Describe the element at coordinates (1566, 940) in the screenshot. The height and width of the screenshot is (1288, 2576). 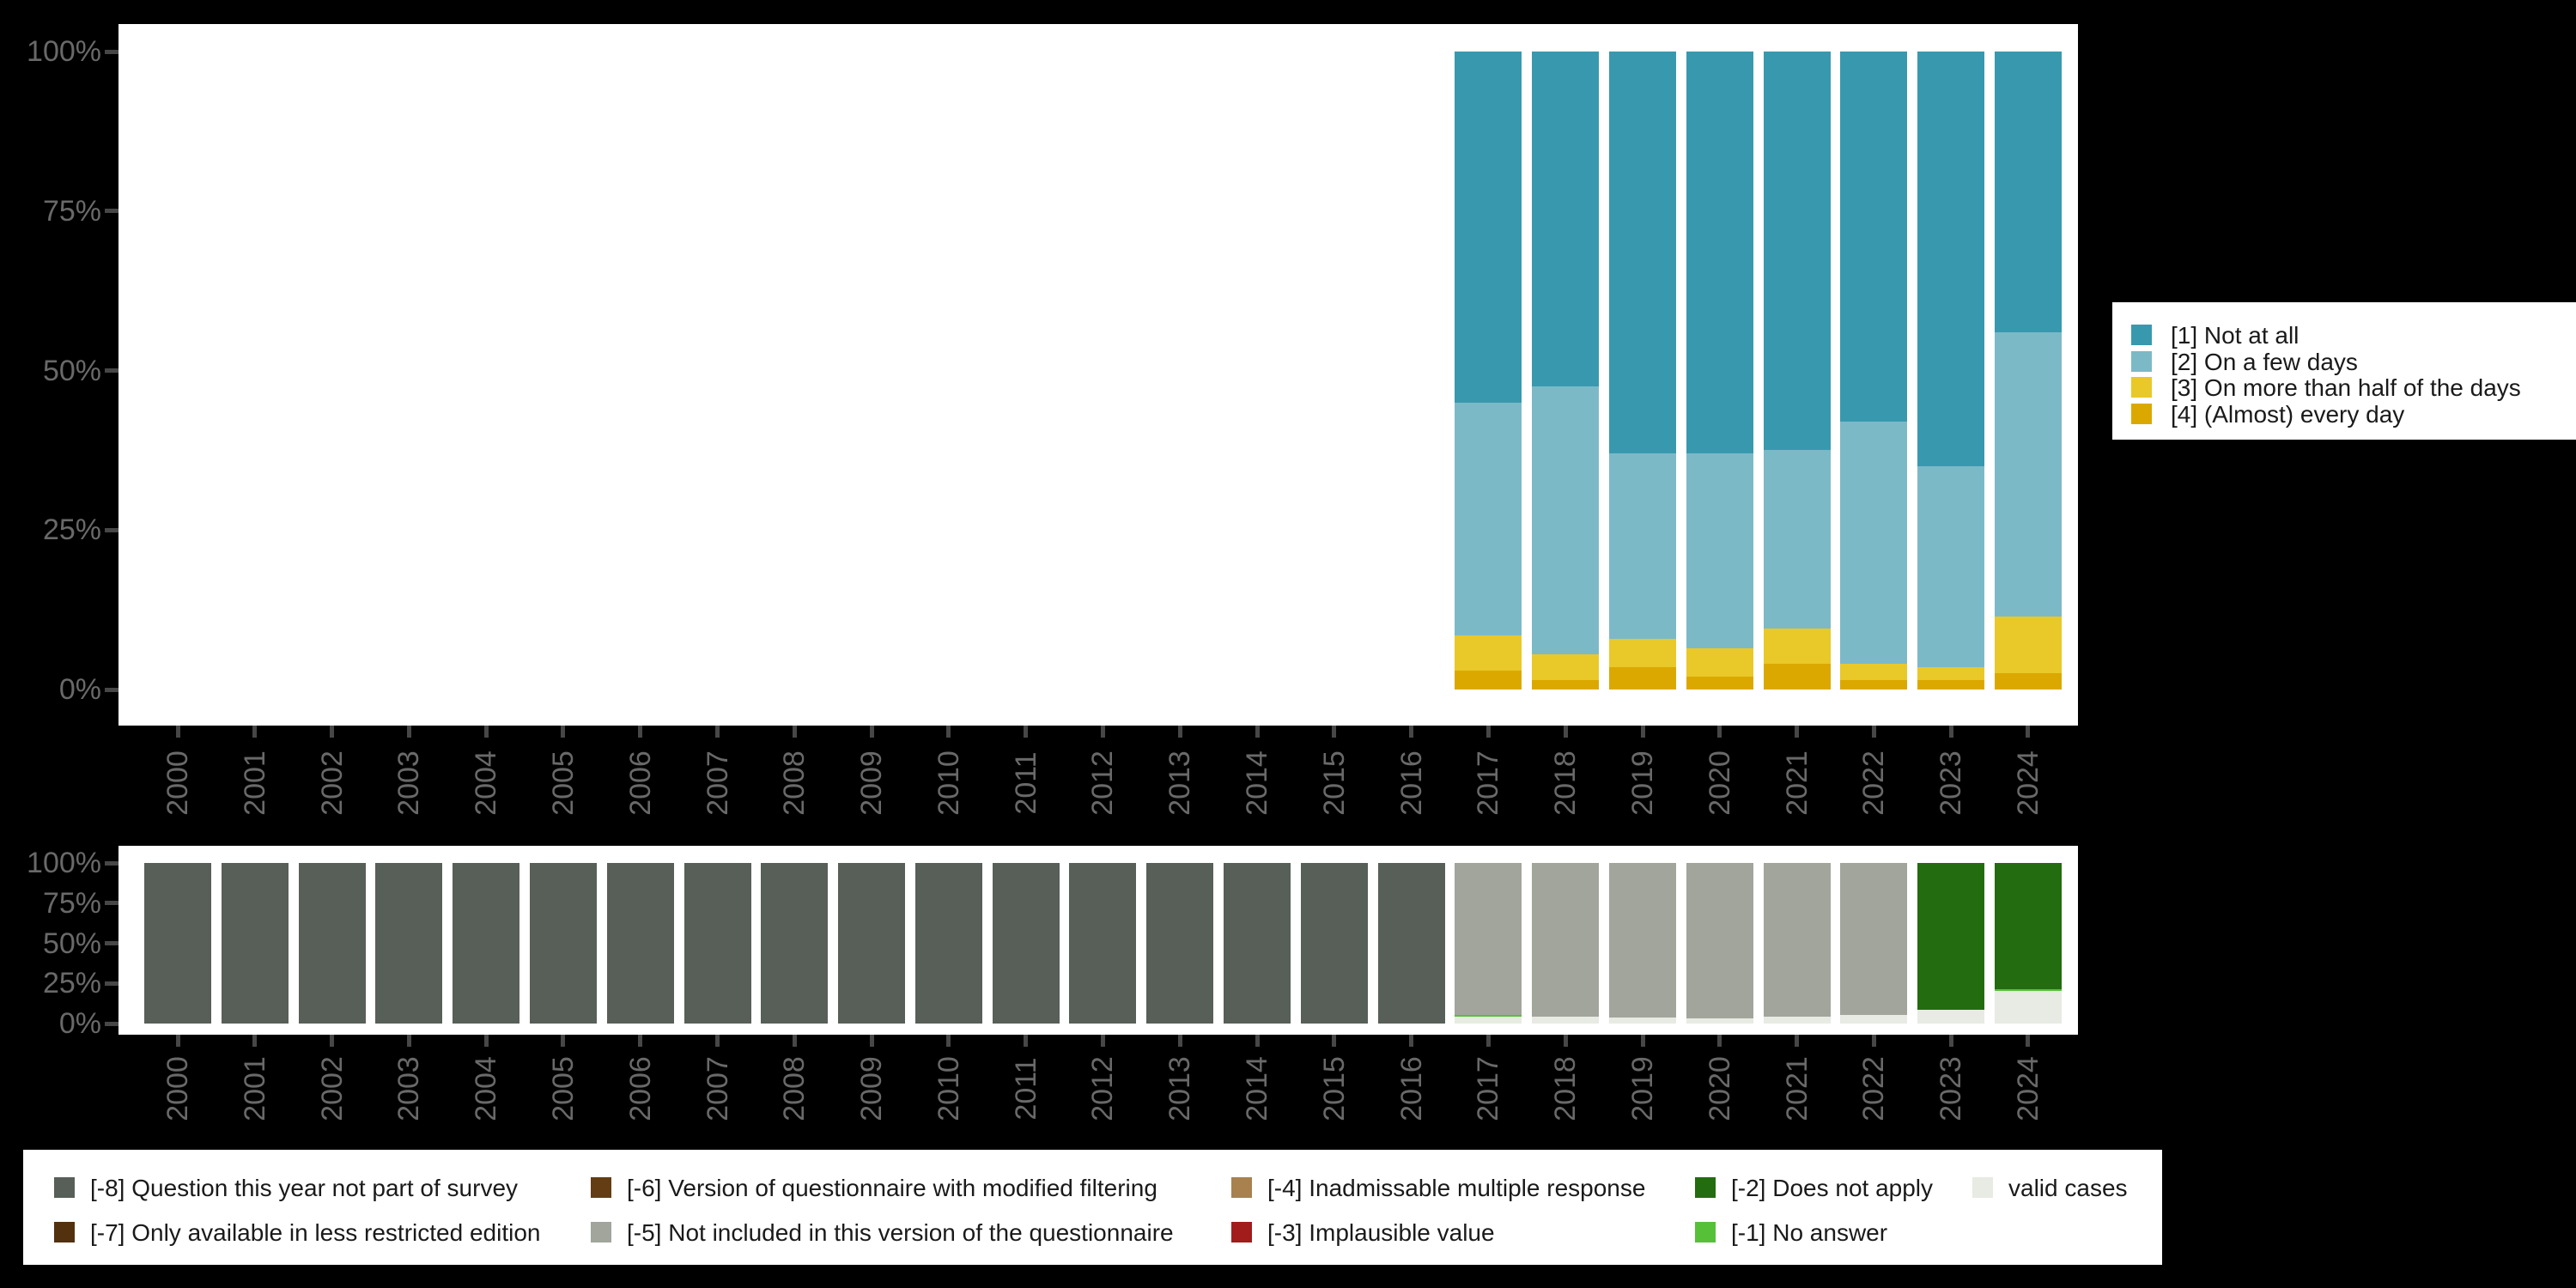
I see `bar-segment-2018--5` at that location.